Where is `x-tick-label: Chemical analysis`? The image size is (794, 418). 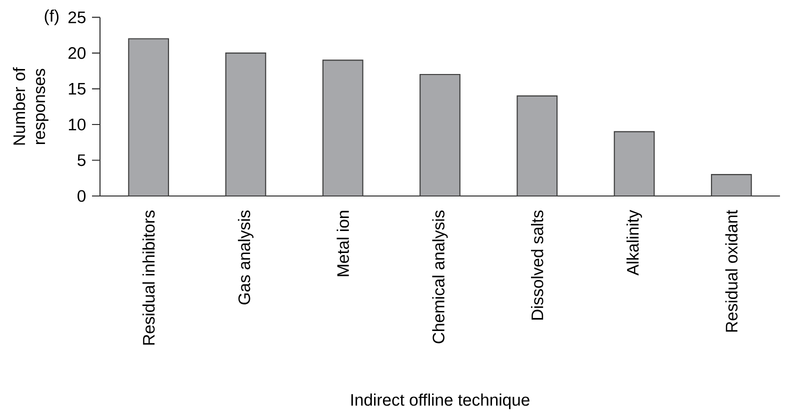 x-tick-label: Chemical analysis is located at coordinates (440, 277).